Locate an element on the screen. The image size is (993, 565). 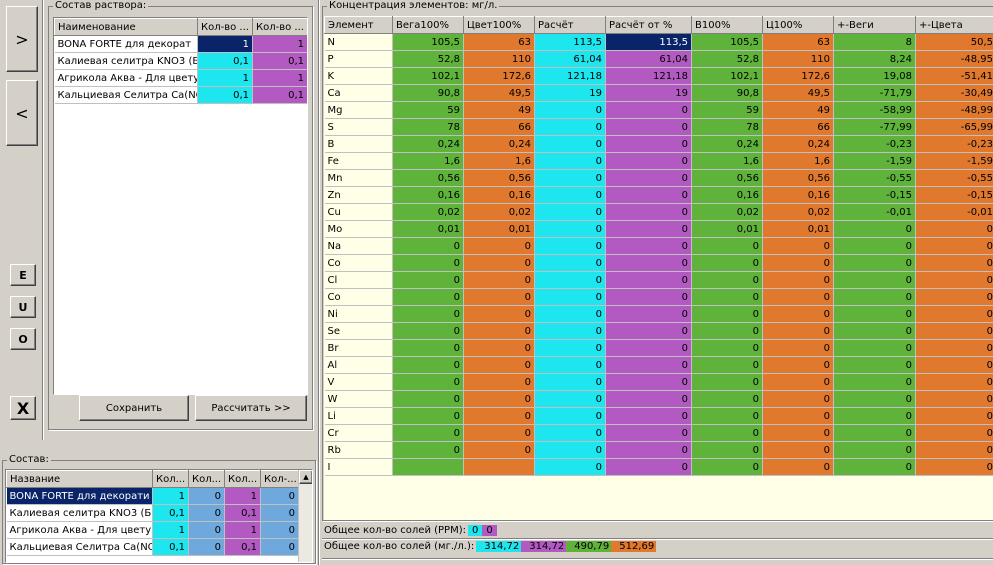
composition-row: Кальциевая Селитра Ca(NO 0,1 0 0,1 0 is located at coordinates (152, 547).